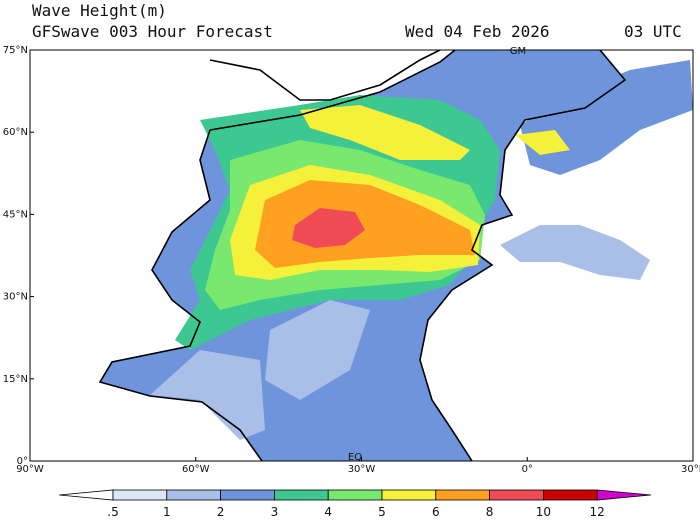  I want to click on lon-label: 30°E, so click(690, 469).